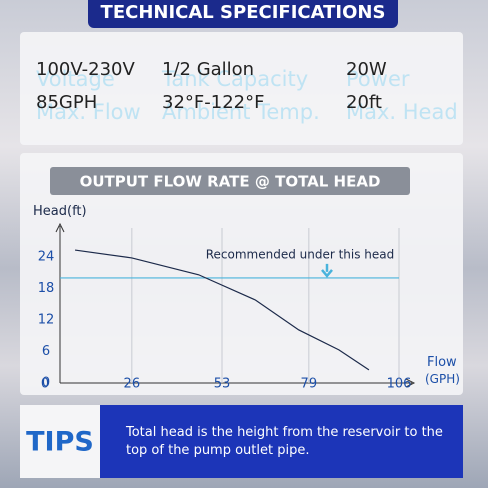 Image resolution: width=488 pixels, height=488 pixels. I want to click on spec-label: Tank Capacity, so click(234, 79).